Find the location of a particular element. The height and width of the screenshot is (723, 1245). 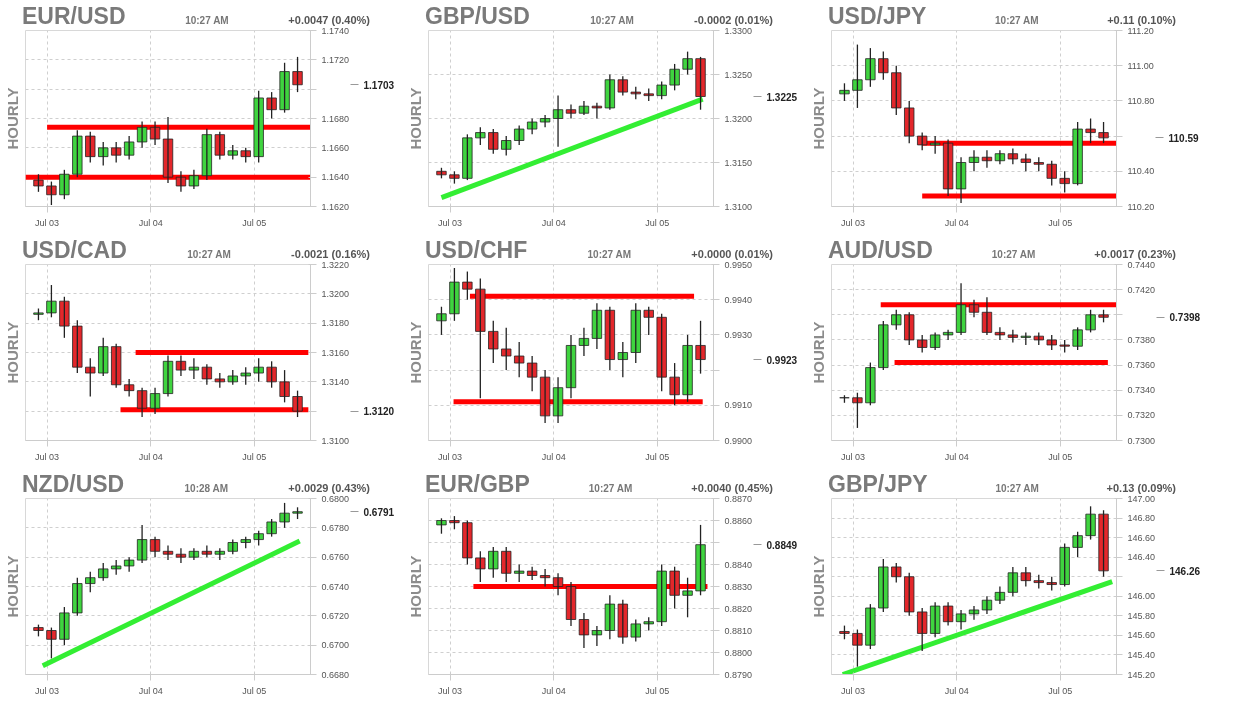

y-tick-label: 0.7360 is located at coordinates (1141, 365).